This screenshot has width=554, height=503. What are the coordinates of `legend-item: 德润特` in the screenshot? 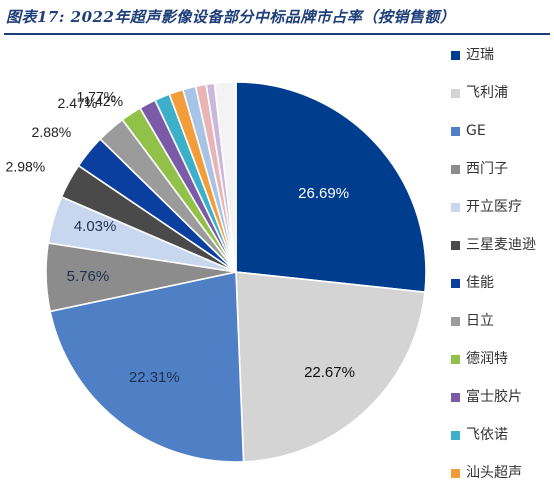 It's located at (501, 369).